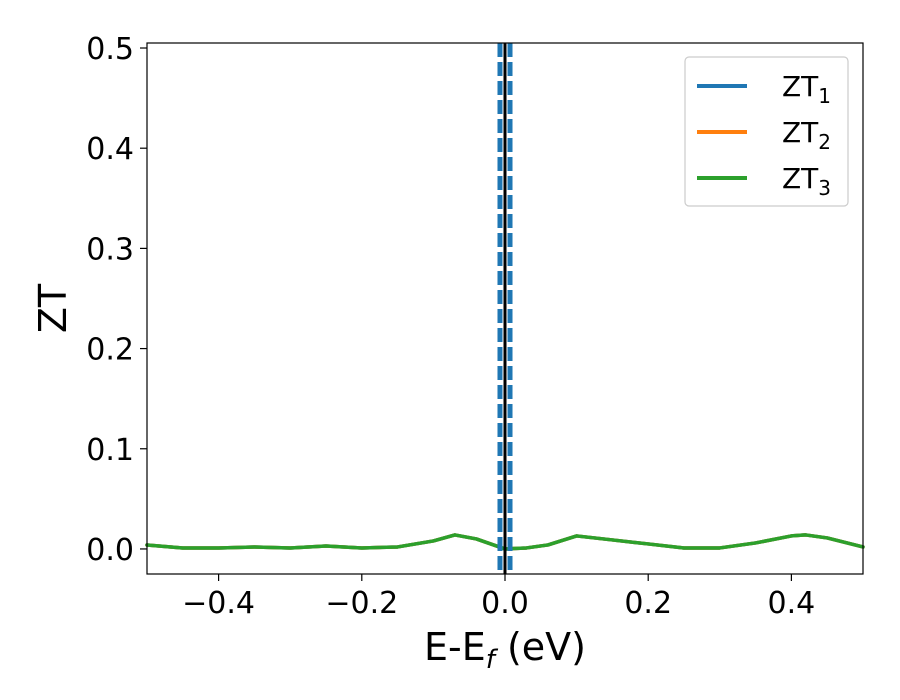  I want to click on legend-label-zt2: ZT2, so click(806, 135).